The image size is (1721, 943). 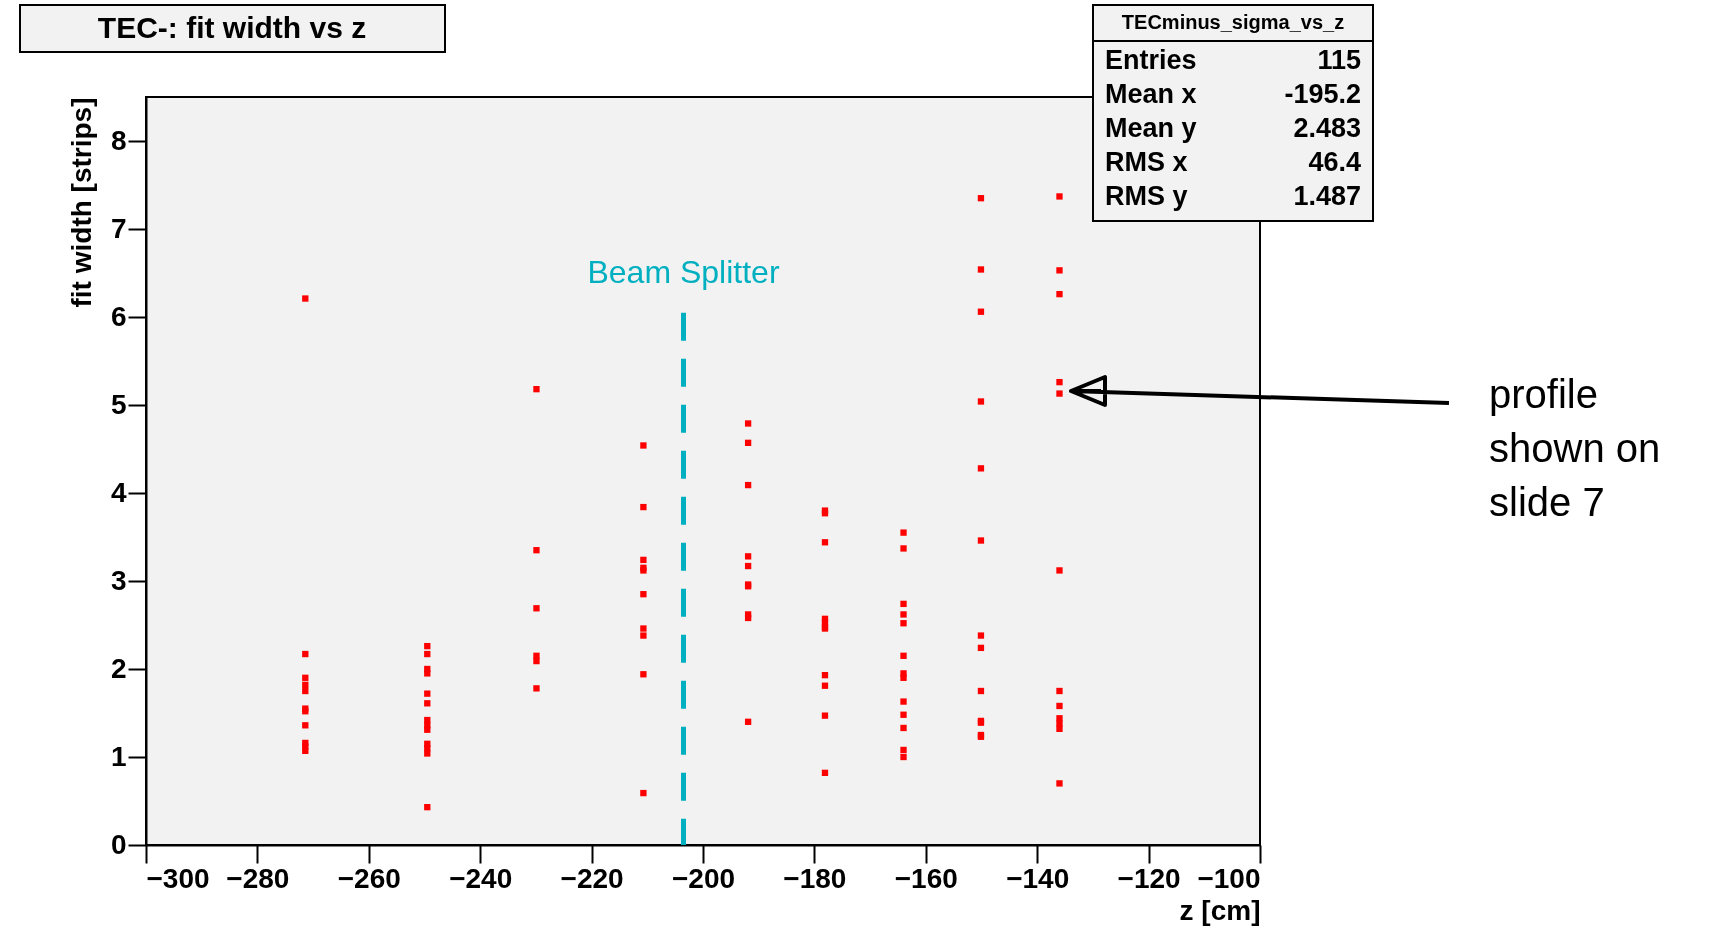 I want to click on y-tick-label: 0, so click(x=118, y=844).